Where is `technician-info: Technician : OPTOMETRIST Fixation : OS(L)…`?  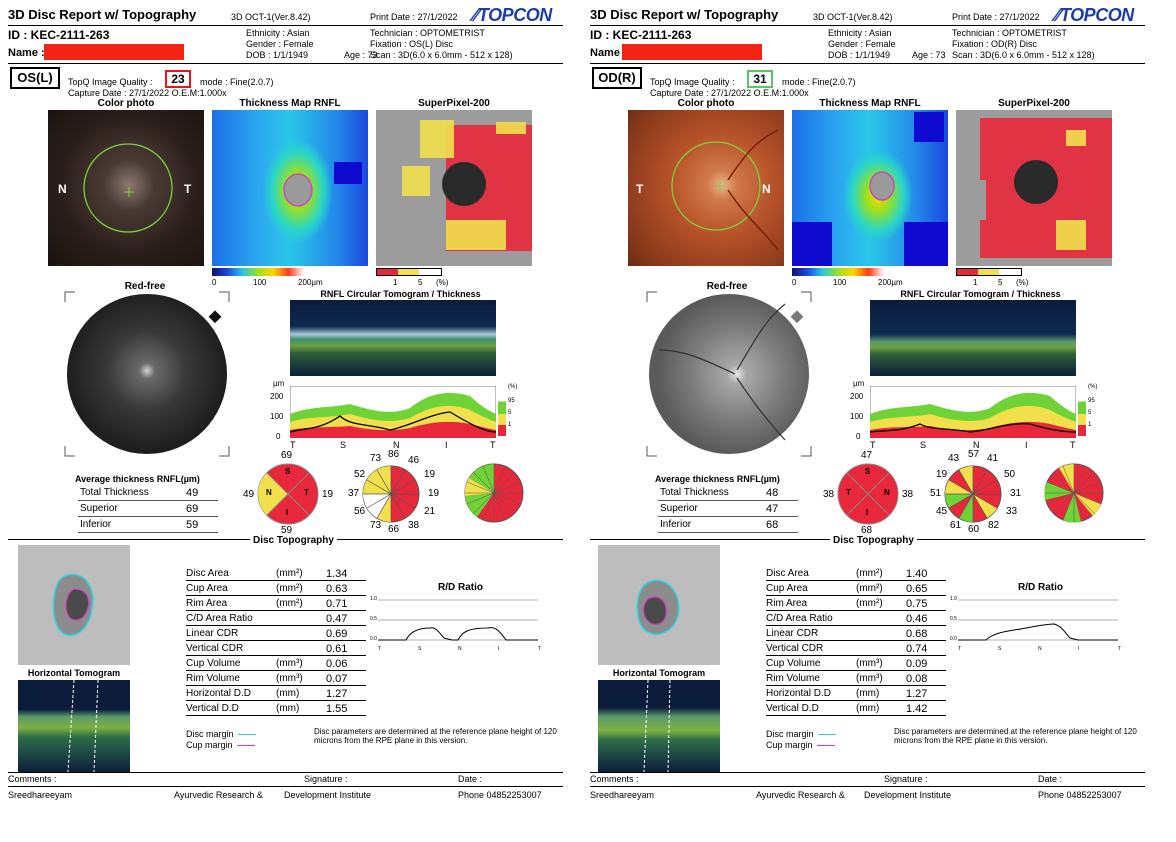
technician-info: Technician : OPTOMETRIST Fixation : OS(L)… is located at coordinates (441, 44).